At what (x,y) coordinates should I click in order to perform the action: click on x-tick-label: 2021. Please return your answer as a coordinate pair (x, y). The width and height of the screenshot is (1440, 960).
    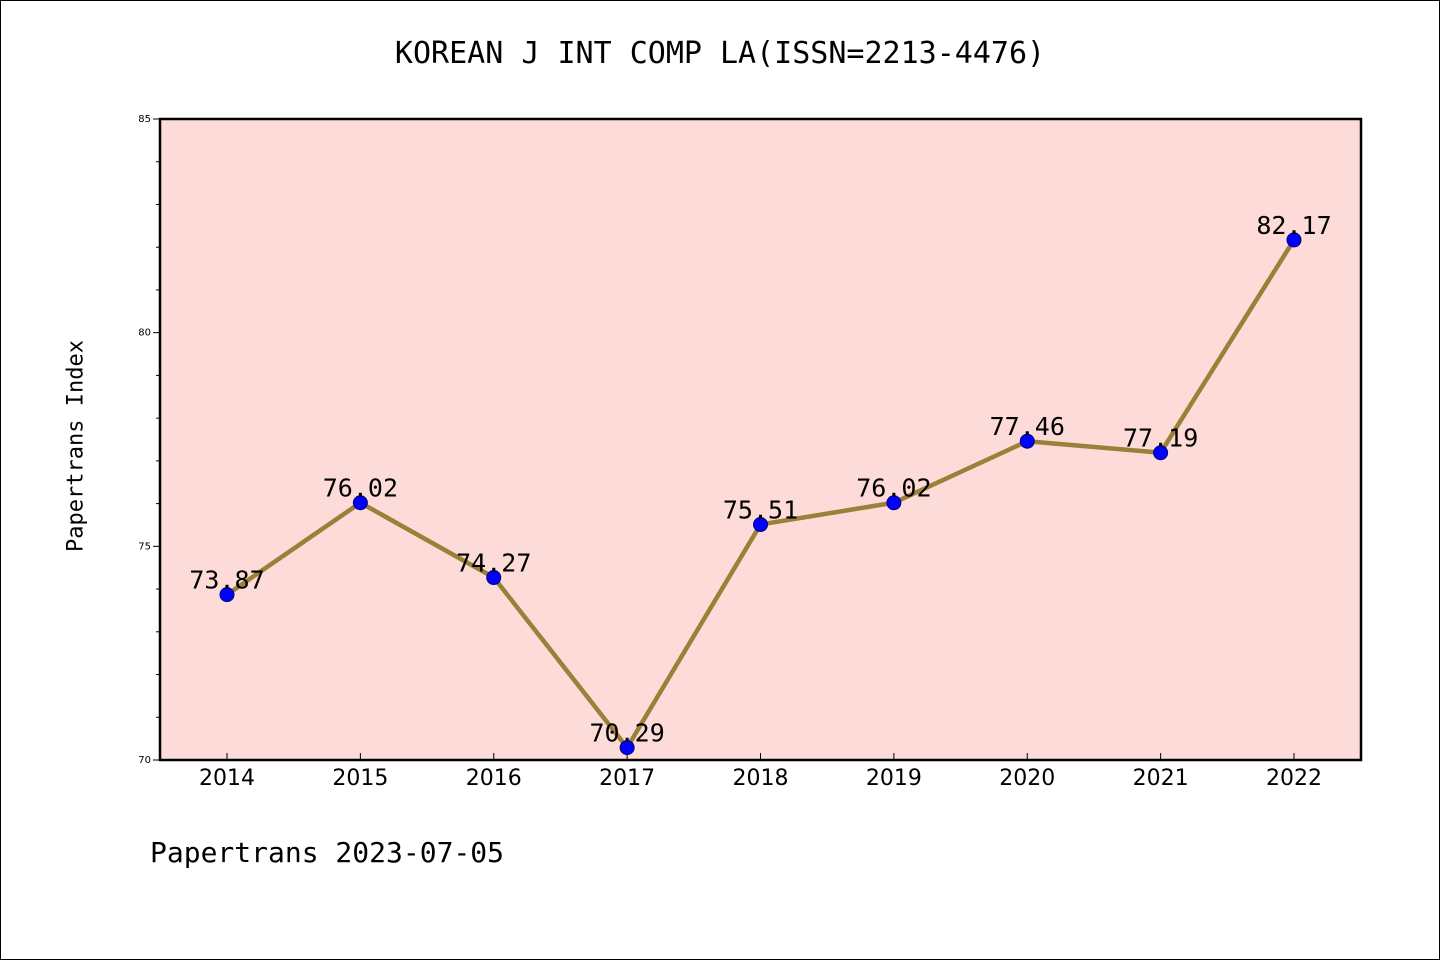
    Looking at the image, I should click on (1161, 778).